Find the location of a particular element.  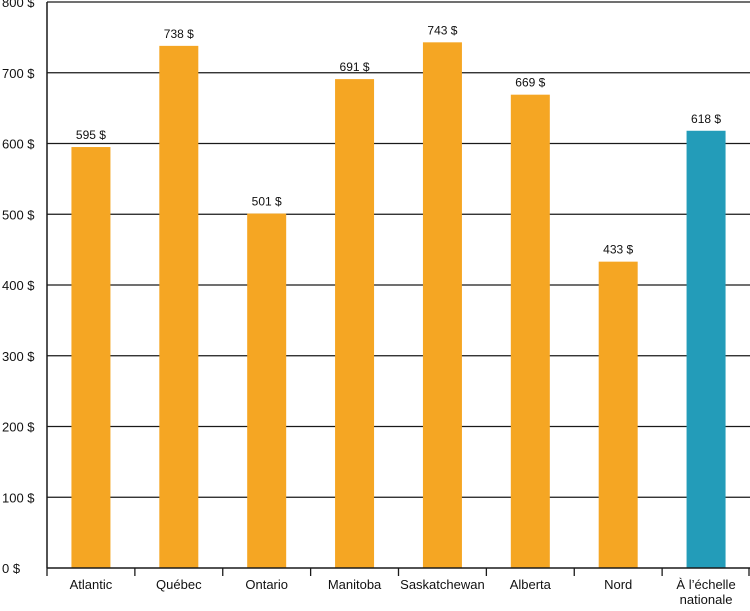

category-label: Nord is located at coordinates (618, 584).